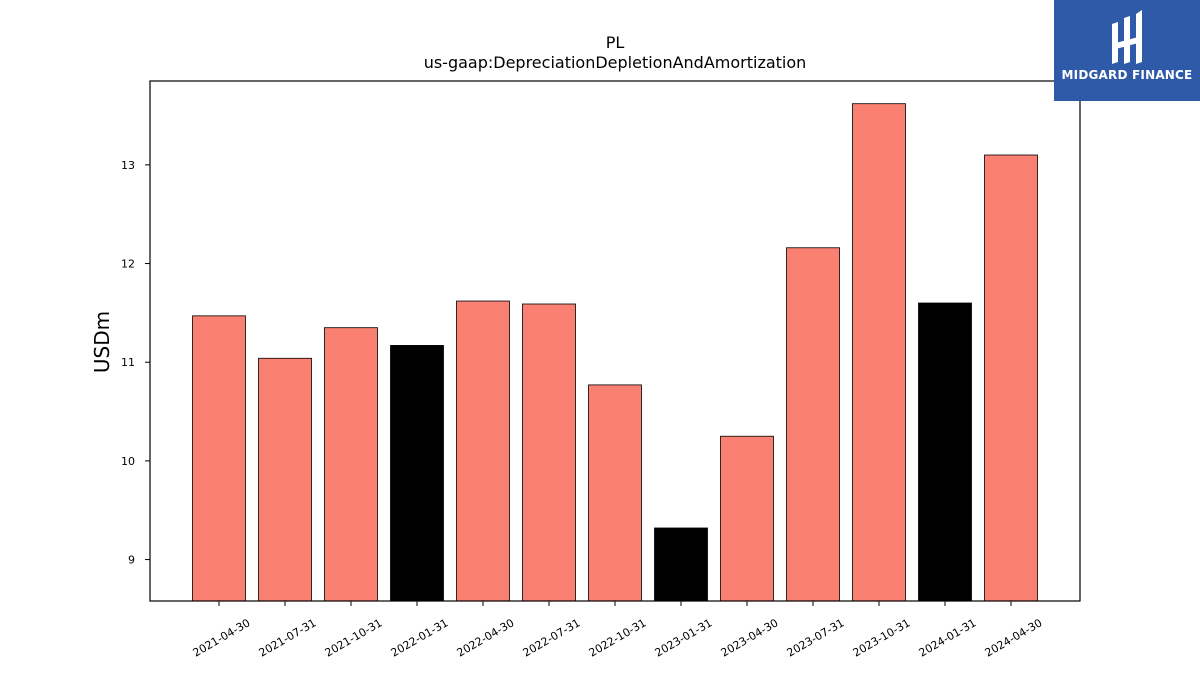 This screenshot has width=1200, height=675. I want to click on y-ticks-layer: 9 10 11 12 13, so click(135, 363).